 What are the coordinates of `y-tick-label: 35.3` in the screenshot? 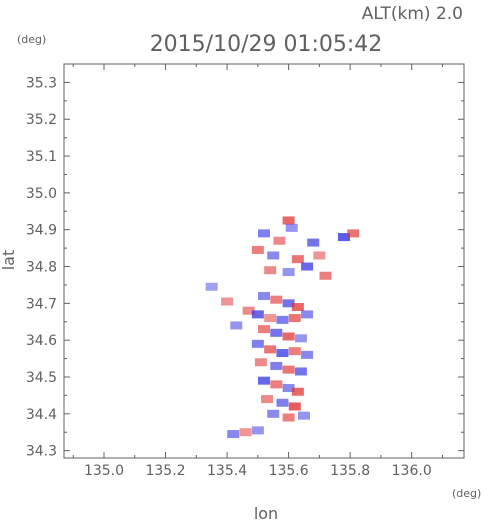 It's located at (41, 83).